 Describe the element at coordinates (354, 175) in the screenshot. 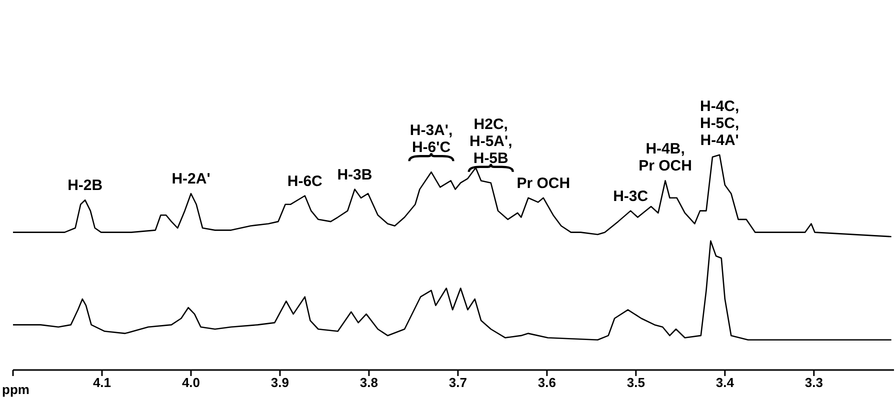

I see `annotation: H-3B` at that location.